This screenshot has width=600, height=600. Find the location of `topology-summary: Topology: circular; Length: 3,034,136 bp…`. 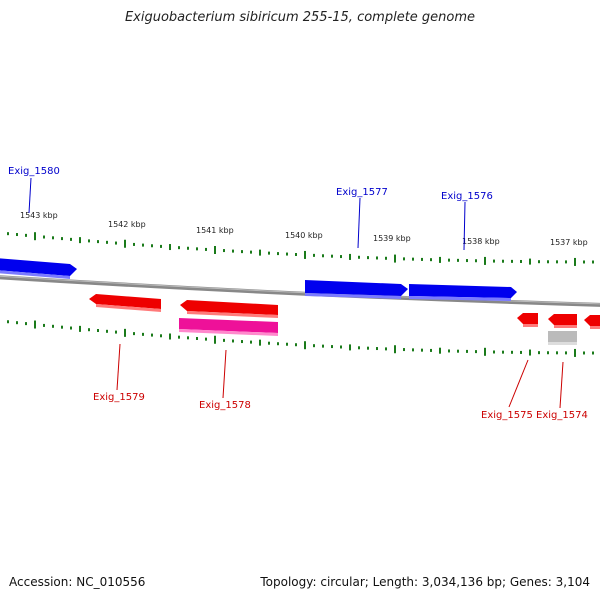

topology-summary: Topology: circular; Length: 3,034,136 bp… is located at coordinates (425, 582).